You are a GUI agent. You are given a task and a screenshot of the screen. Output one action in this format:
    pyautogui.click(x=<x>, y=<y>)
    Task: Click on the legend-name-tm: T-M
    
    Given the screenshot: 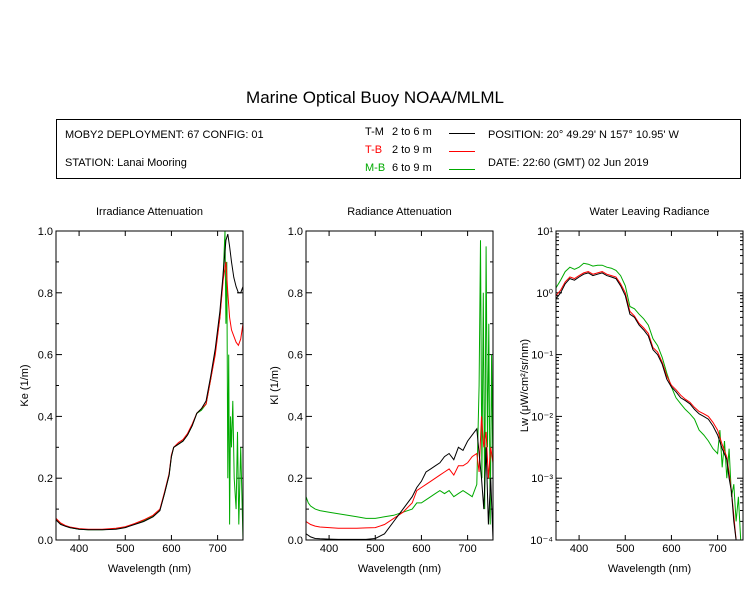 What is the action you would take?
    pyautogui.click(x=374, y=132)
    